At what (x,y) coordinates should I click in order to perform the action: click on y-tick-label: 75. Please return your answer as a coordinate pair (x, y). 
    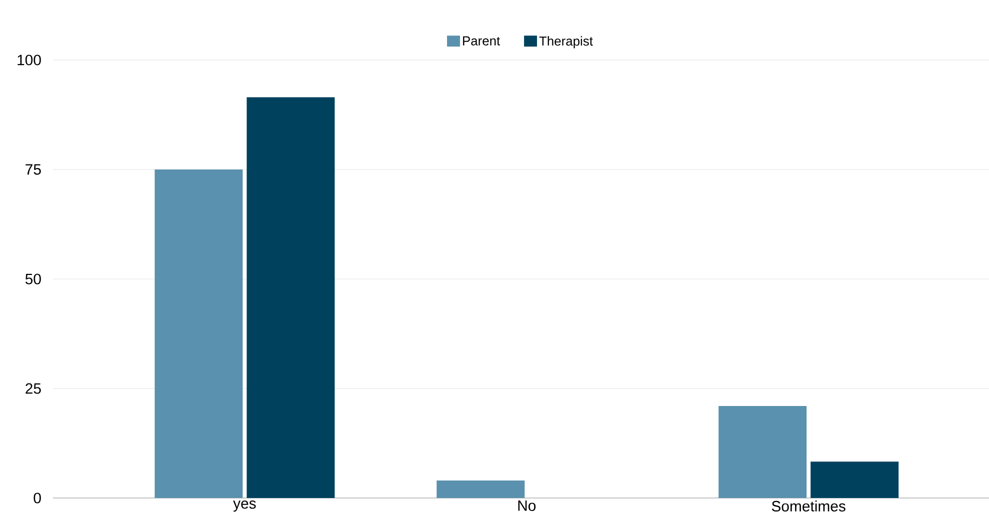
    Looking at the image, I should click on (33, 169).